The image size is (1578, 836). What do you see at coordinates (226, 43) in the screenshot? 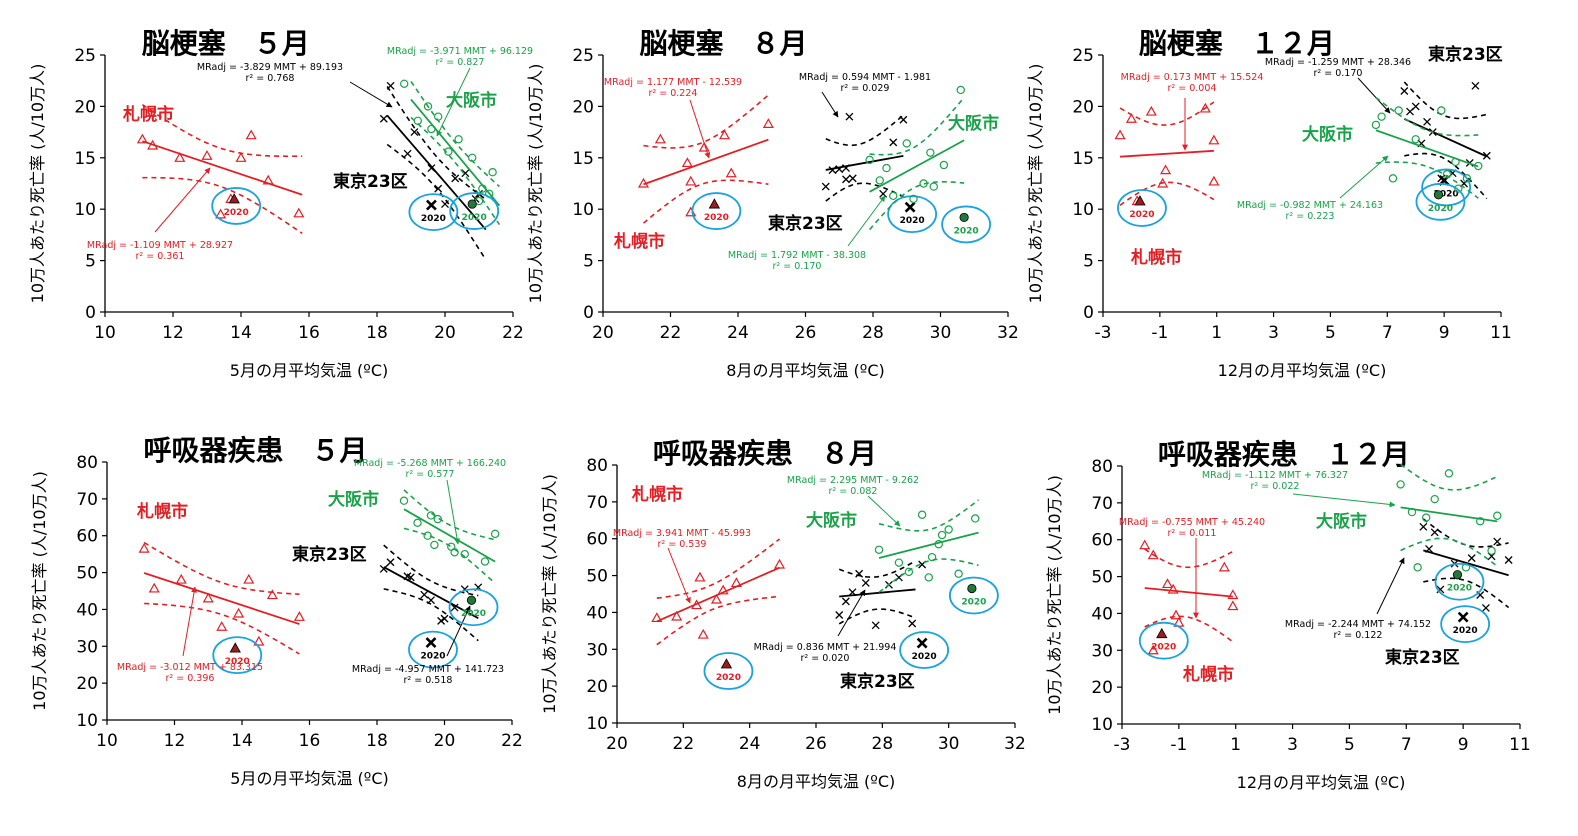
I see `chart-title: 脳梗塞 ５月` at bounding box center [226, 43].